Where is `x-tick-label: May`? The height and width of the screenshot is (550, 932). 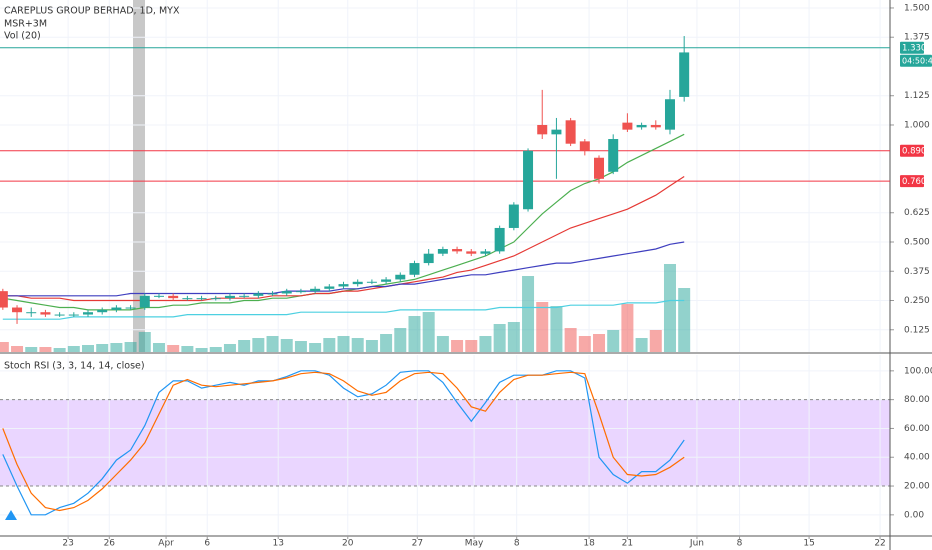 x-tick-label: May is located at coordinates (474, 544).